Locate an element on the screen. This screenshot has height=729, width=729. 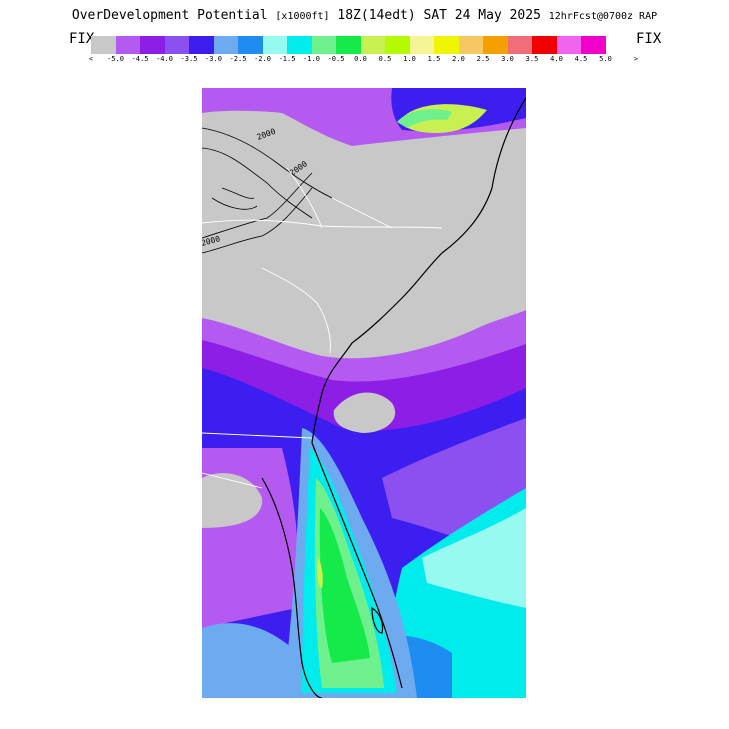
colorbar-arrow-left: < is located at coordinates (91, 59).